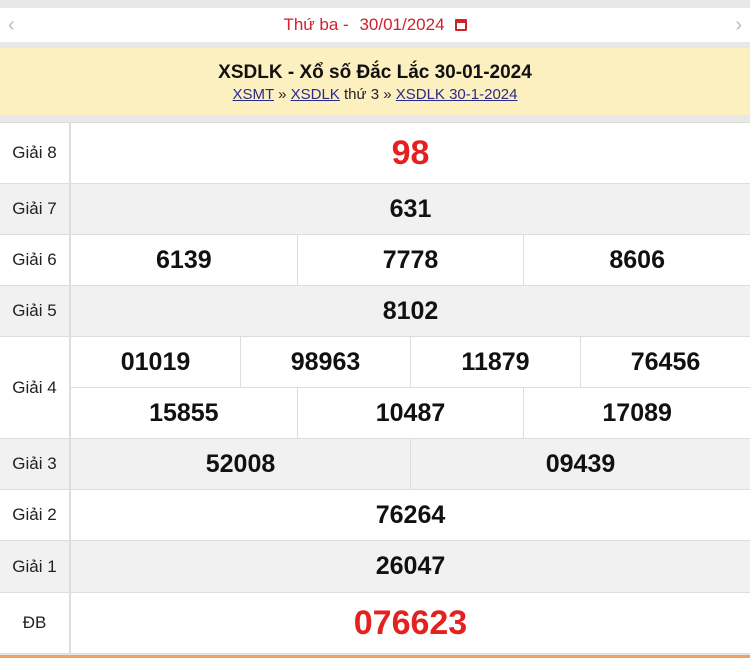 The image size is (750, 658). Describe the element at coordinates (11, 25) in the screenshot. I see `chevron-left-icon: ‹` at that location.